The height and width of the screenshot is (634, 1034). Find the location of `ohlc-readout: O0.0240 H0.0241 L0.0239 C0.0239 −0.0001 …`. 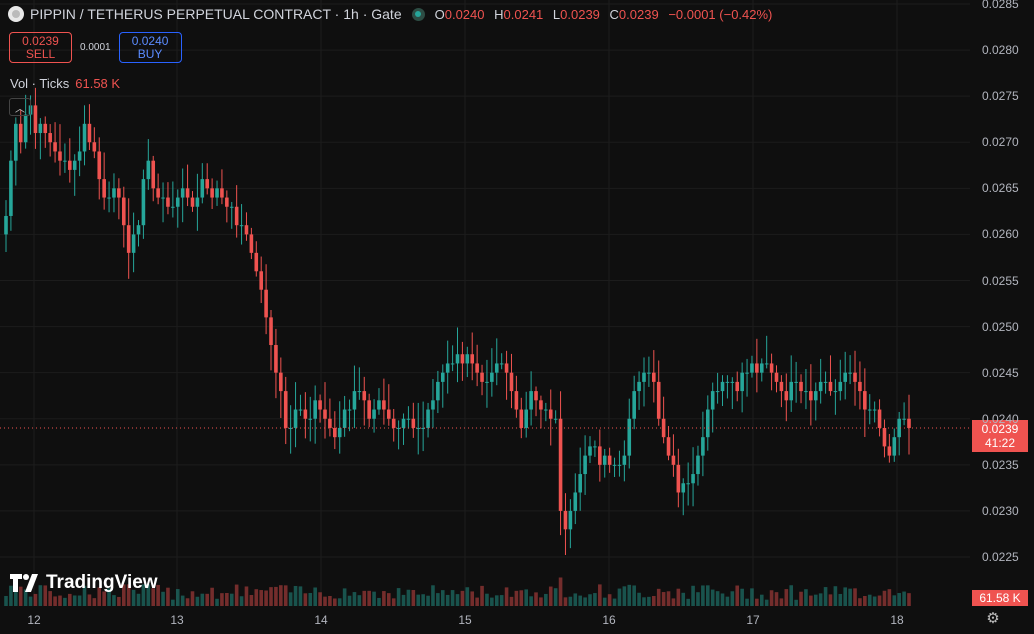

ohlc-readout: O0.0240 H0.0241 L0.0239 C0.0239 −0.0001 … is located at coordinates (607, 14).